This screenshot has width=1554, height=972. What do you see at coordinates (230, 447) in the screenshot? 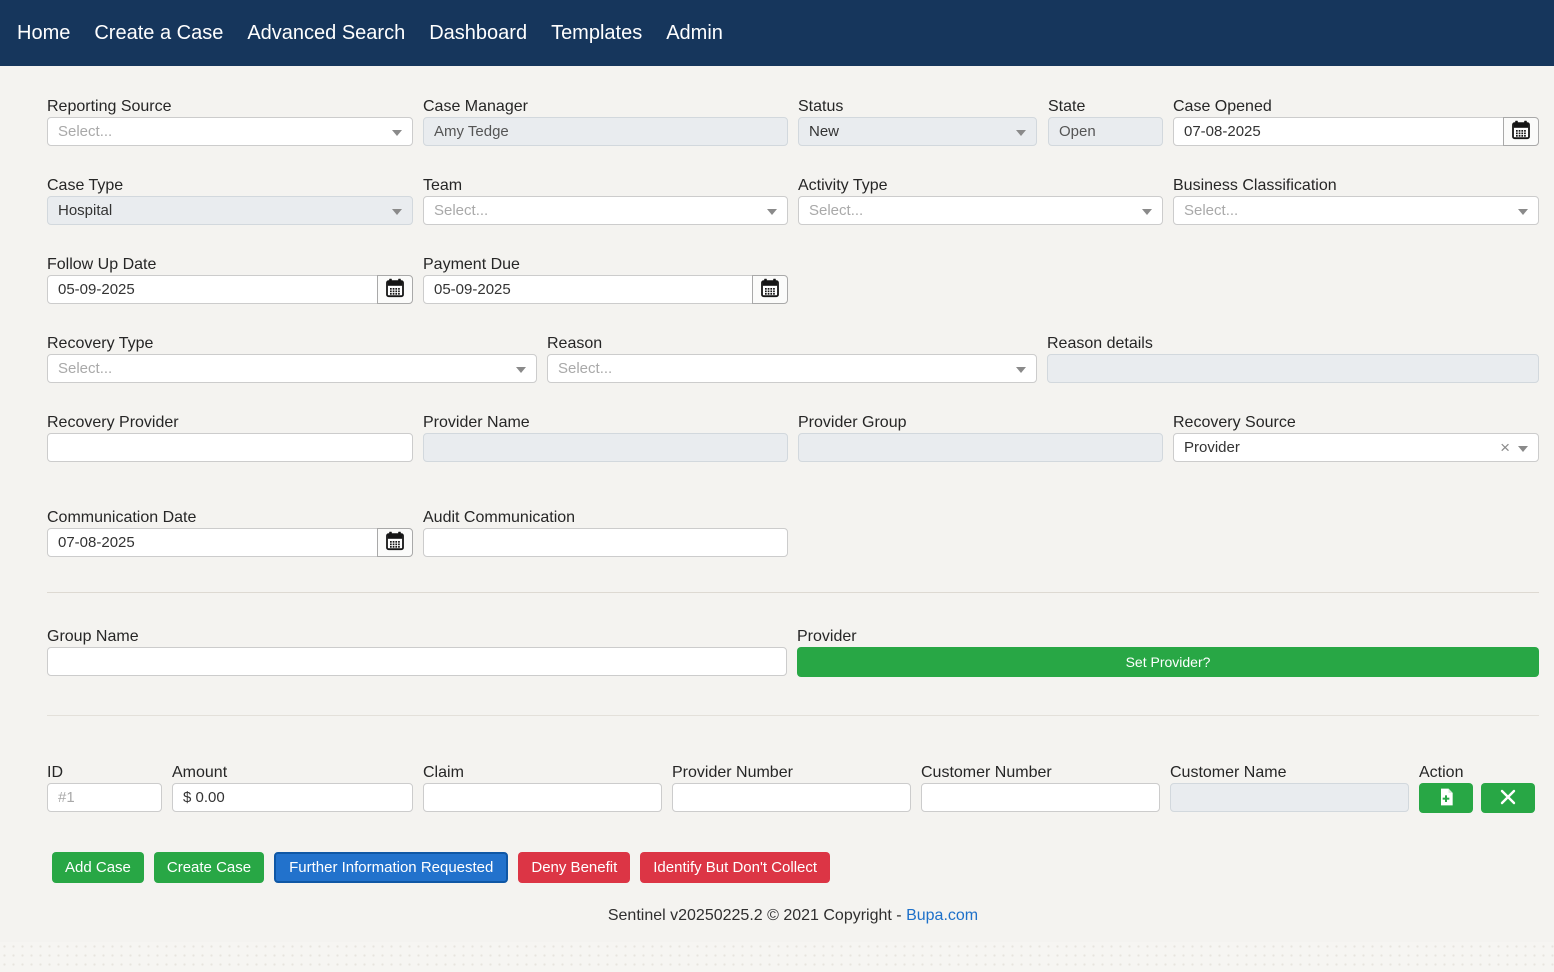
I see `recovery-provider-input` at bounding box center [230, 447].